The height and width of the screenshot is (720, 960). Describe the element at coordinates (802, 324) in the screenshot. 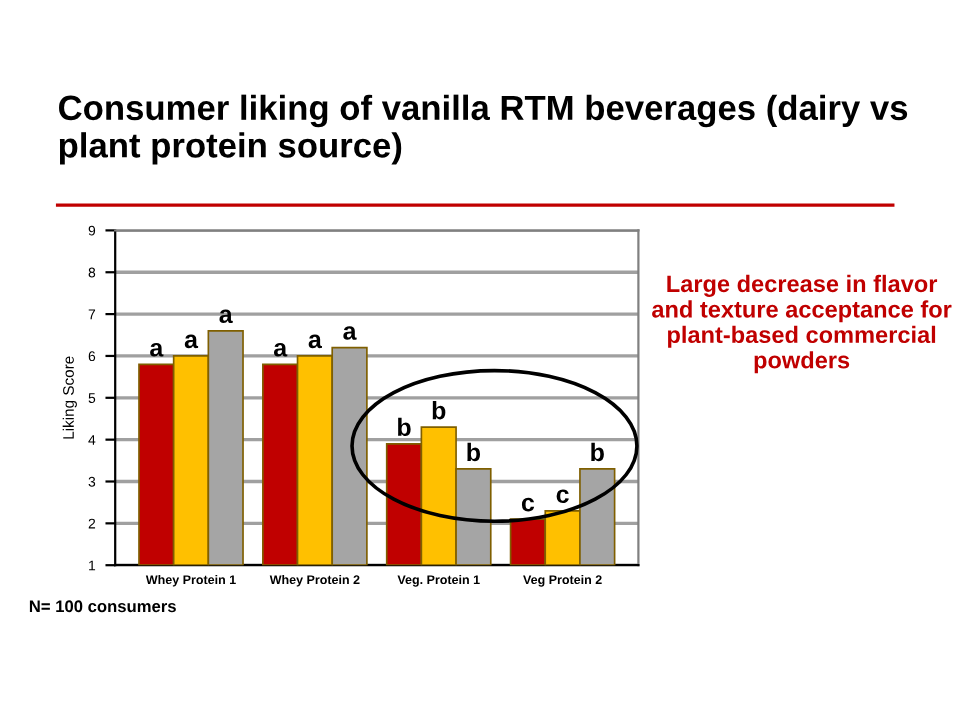

I see `text: Large decrease in flavor and texture acceptance for plant-based commercial powders` at that location.